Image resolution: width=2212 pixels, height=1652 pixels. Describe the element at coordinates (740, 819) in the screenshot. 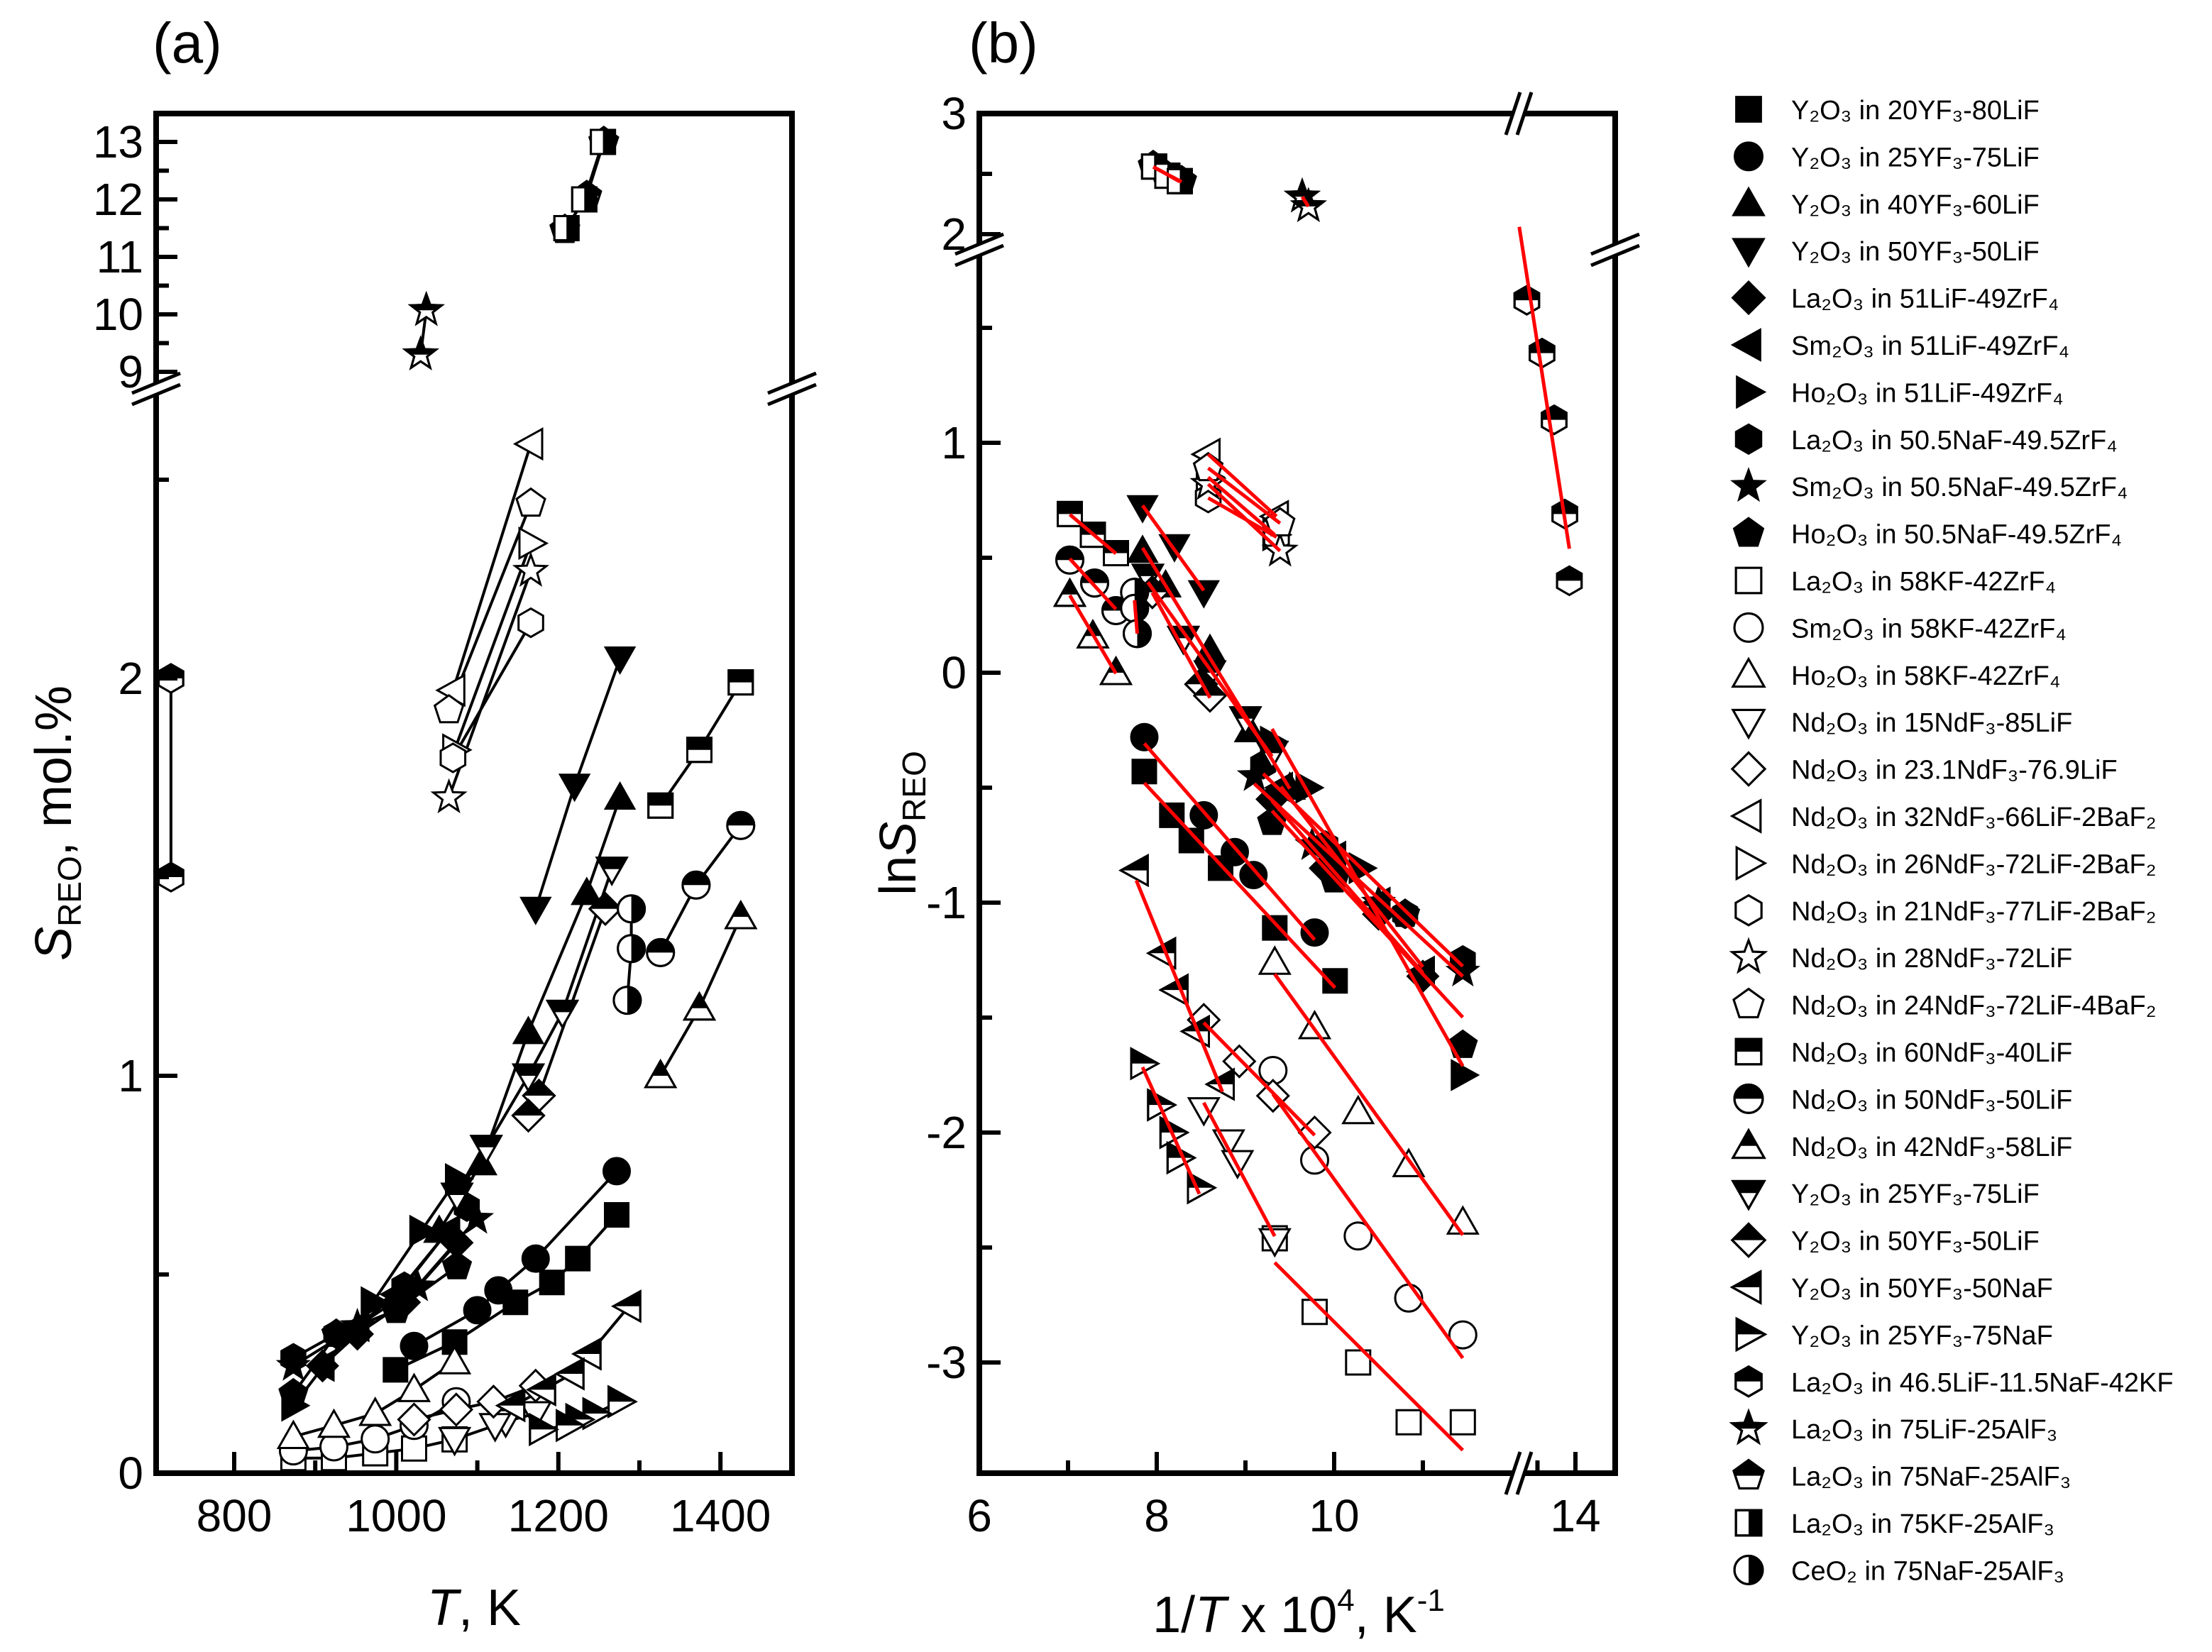

I see `circle-half-fill` at that location.